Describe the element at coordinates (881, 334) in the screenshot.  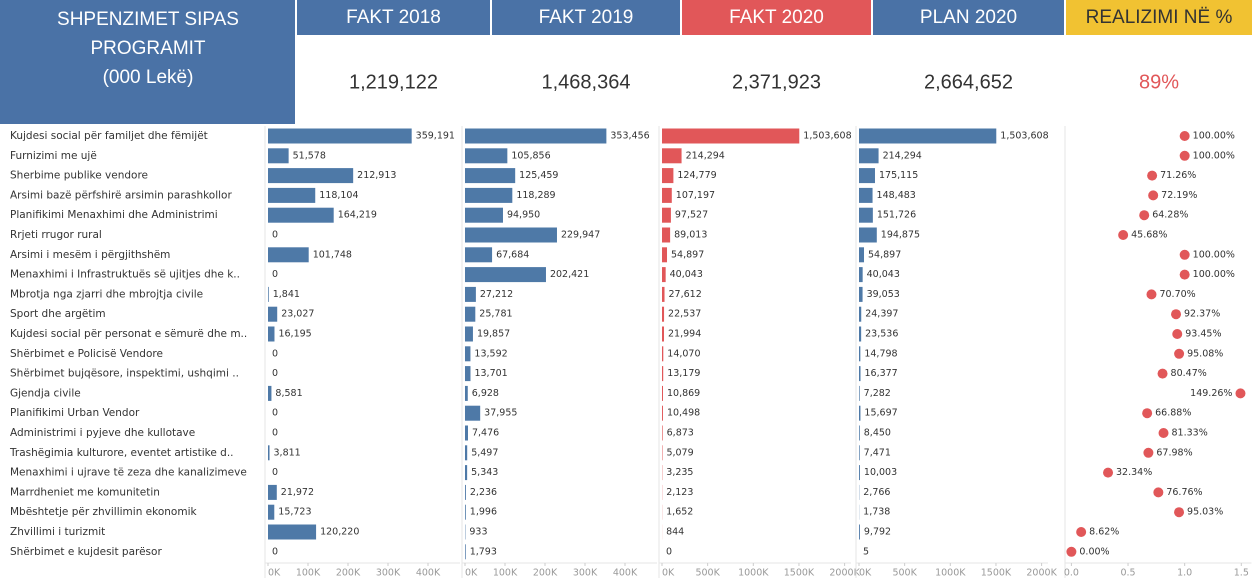
I see `value-label: 23,536` at that location.